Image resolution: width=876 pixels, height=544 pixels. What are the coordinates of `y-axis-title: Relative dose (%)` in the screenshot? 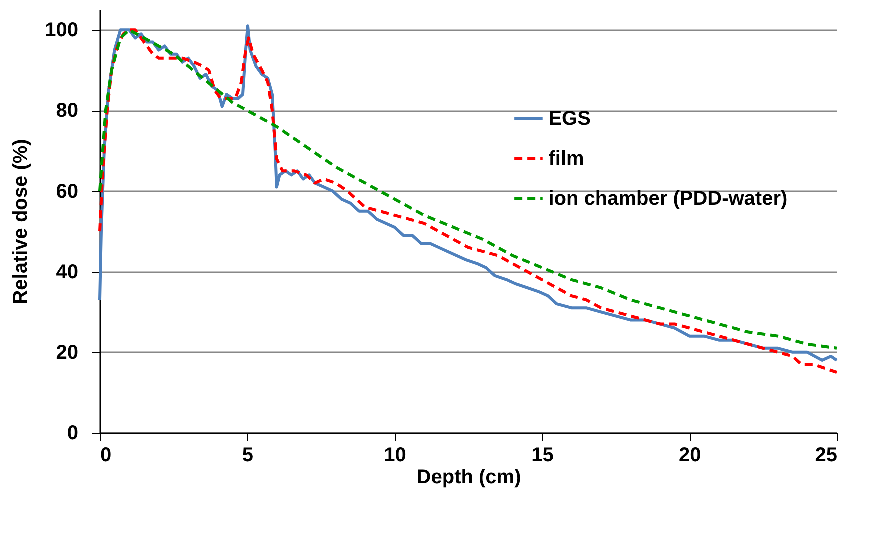 It's located at (21, 222).